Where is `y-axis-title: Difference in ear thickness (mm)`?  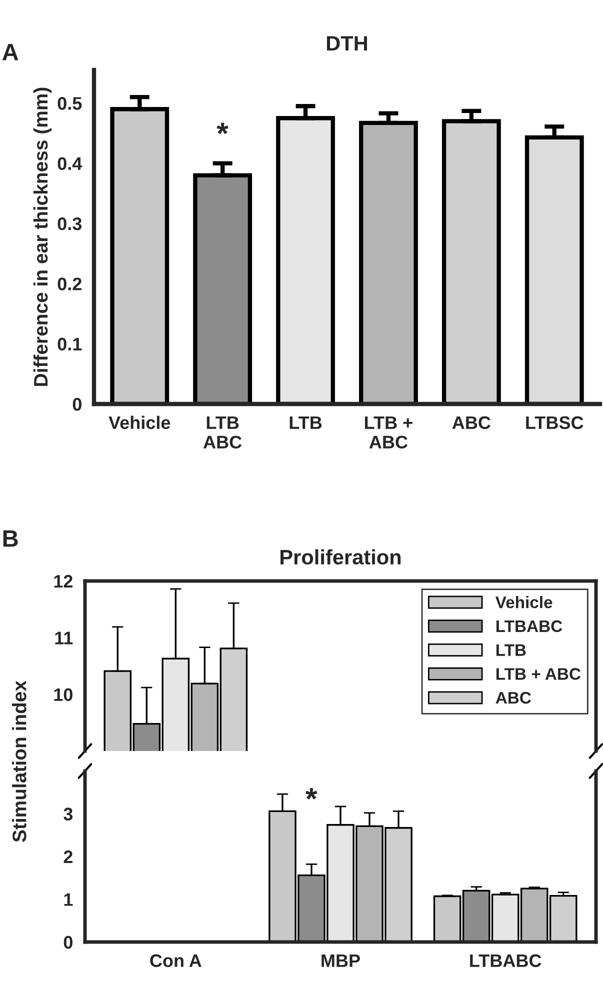
y-axis-title: Difference in ear thickness (mm) is located at coordinates (42, 237).